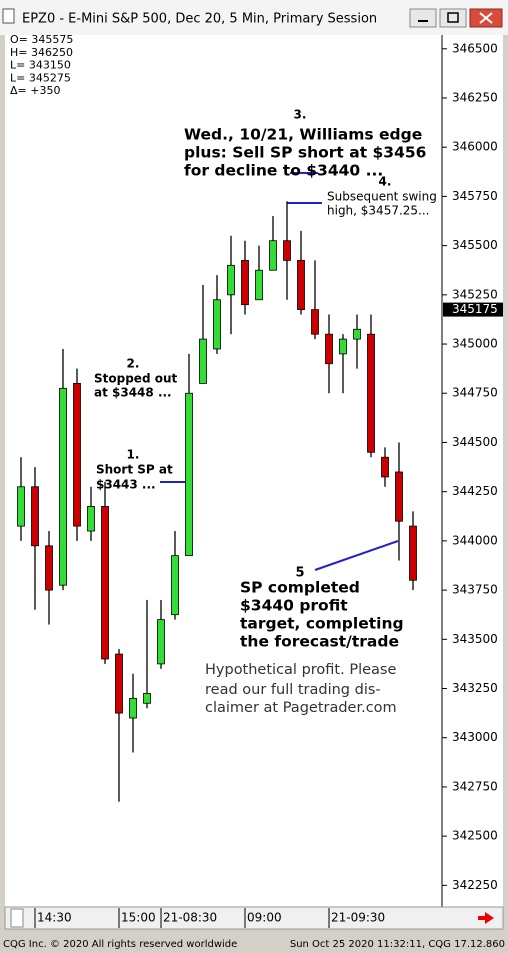 The image size is (508, 953). What do you see at coordinates (301, 708) in the screenshot?
I see `annotation: claimer at Pagetrader.com` at bounding box center [301, 708].